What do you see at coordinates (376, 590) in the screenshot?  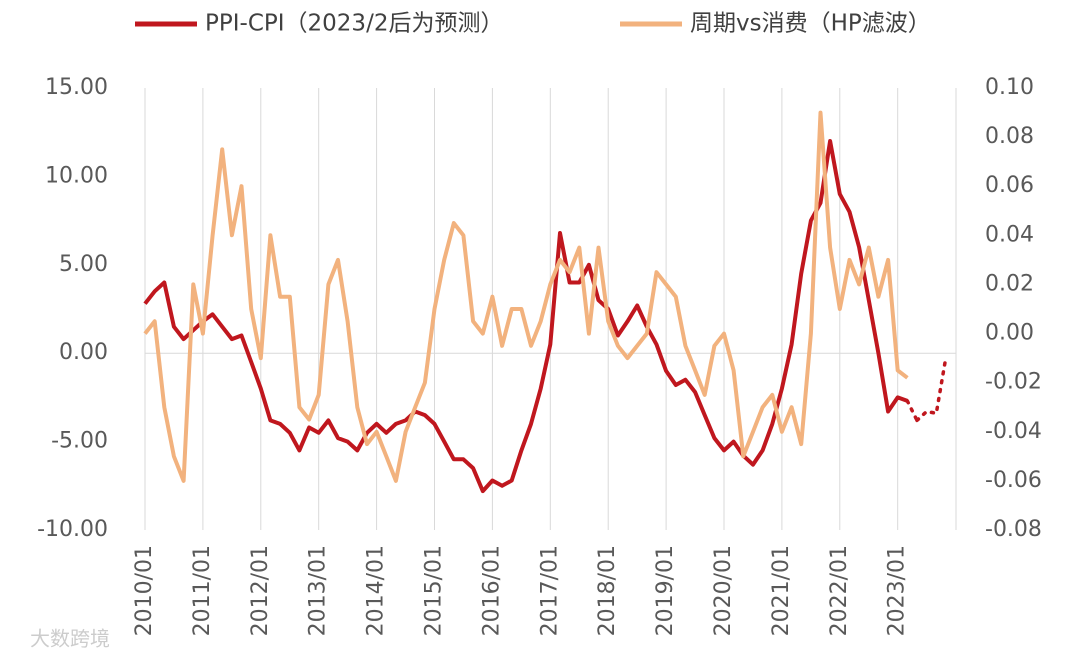 I see `x-tick-label: 2014/01` at bounding box center [376, 590].